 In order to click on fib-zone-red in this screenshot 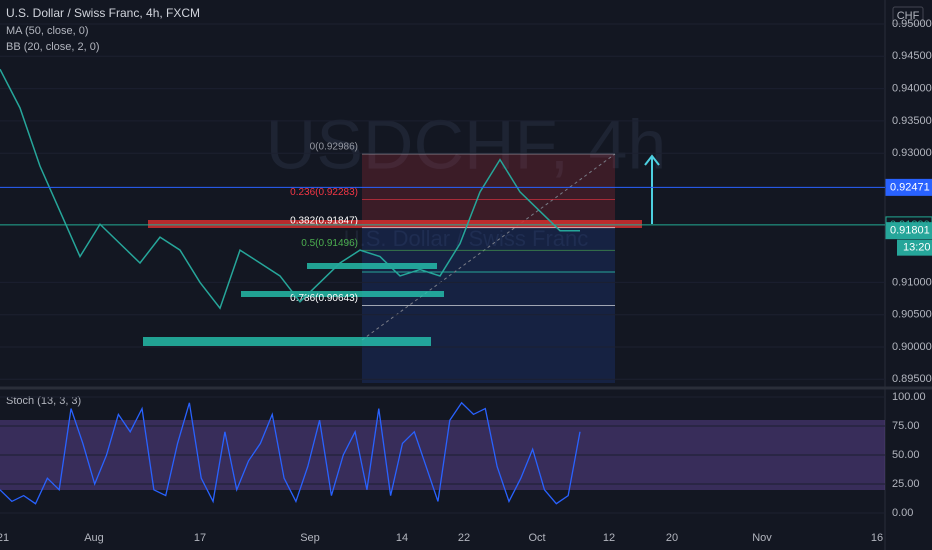, I will do `click(488, 190)`.